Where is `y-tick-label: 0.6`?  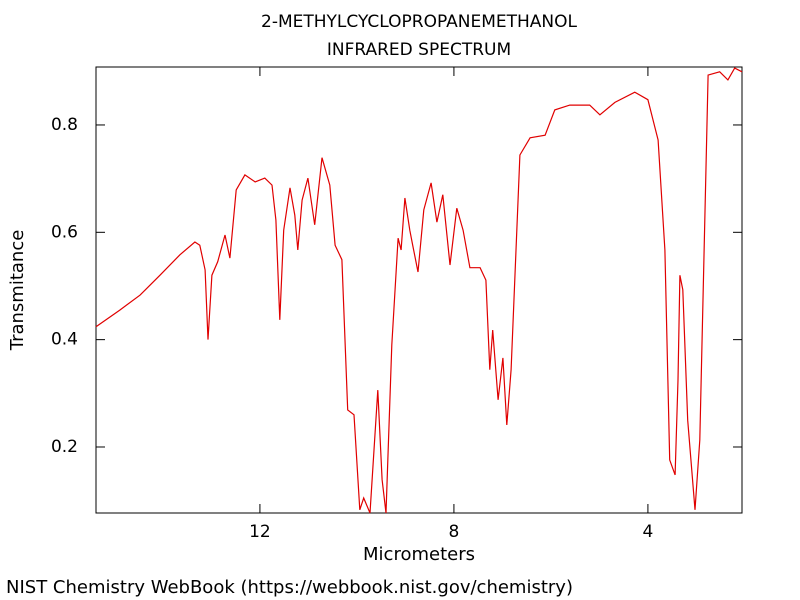 y-tick-label: 0.6 is located at coordinates (64, 232).